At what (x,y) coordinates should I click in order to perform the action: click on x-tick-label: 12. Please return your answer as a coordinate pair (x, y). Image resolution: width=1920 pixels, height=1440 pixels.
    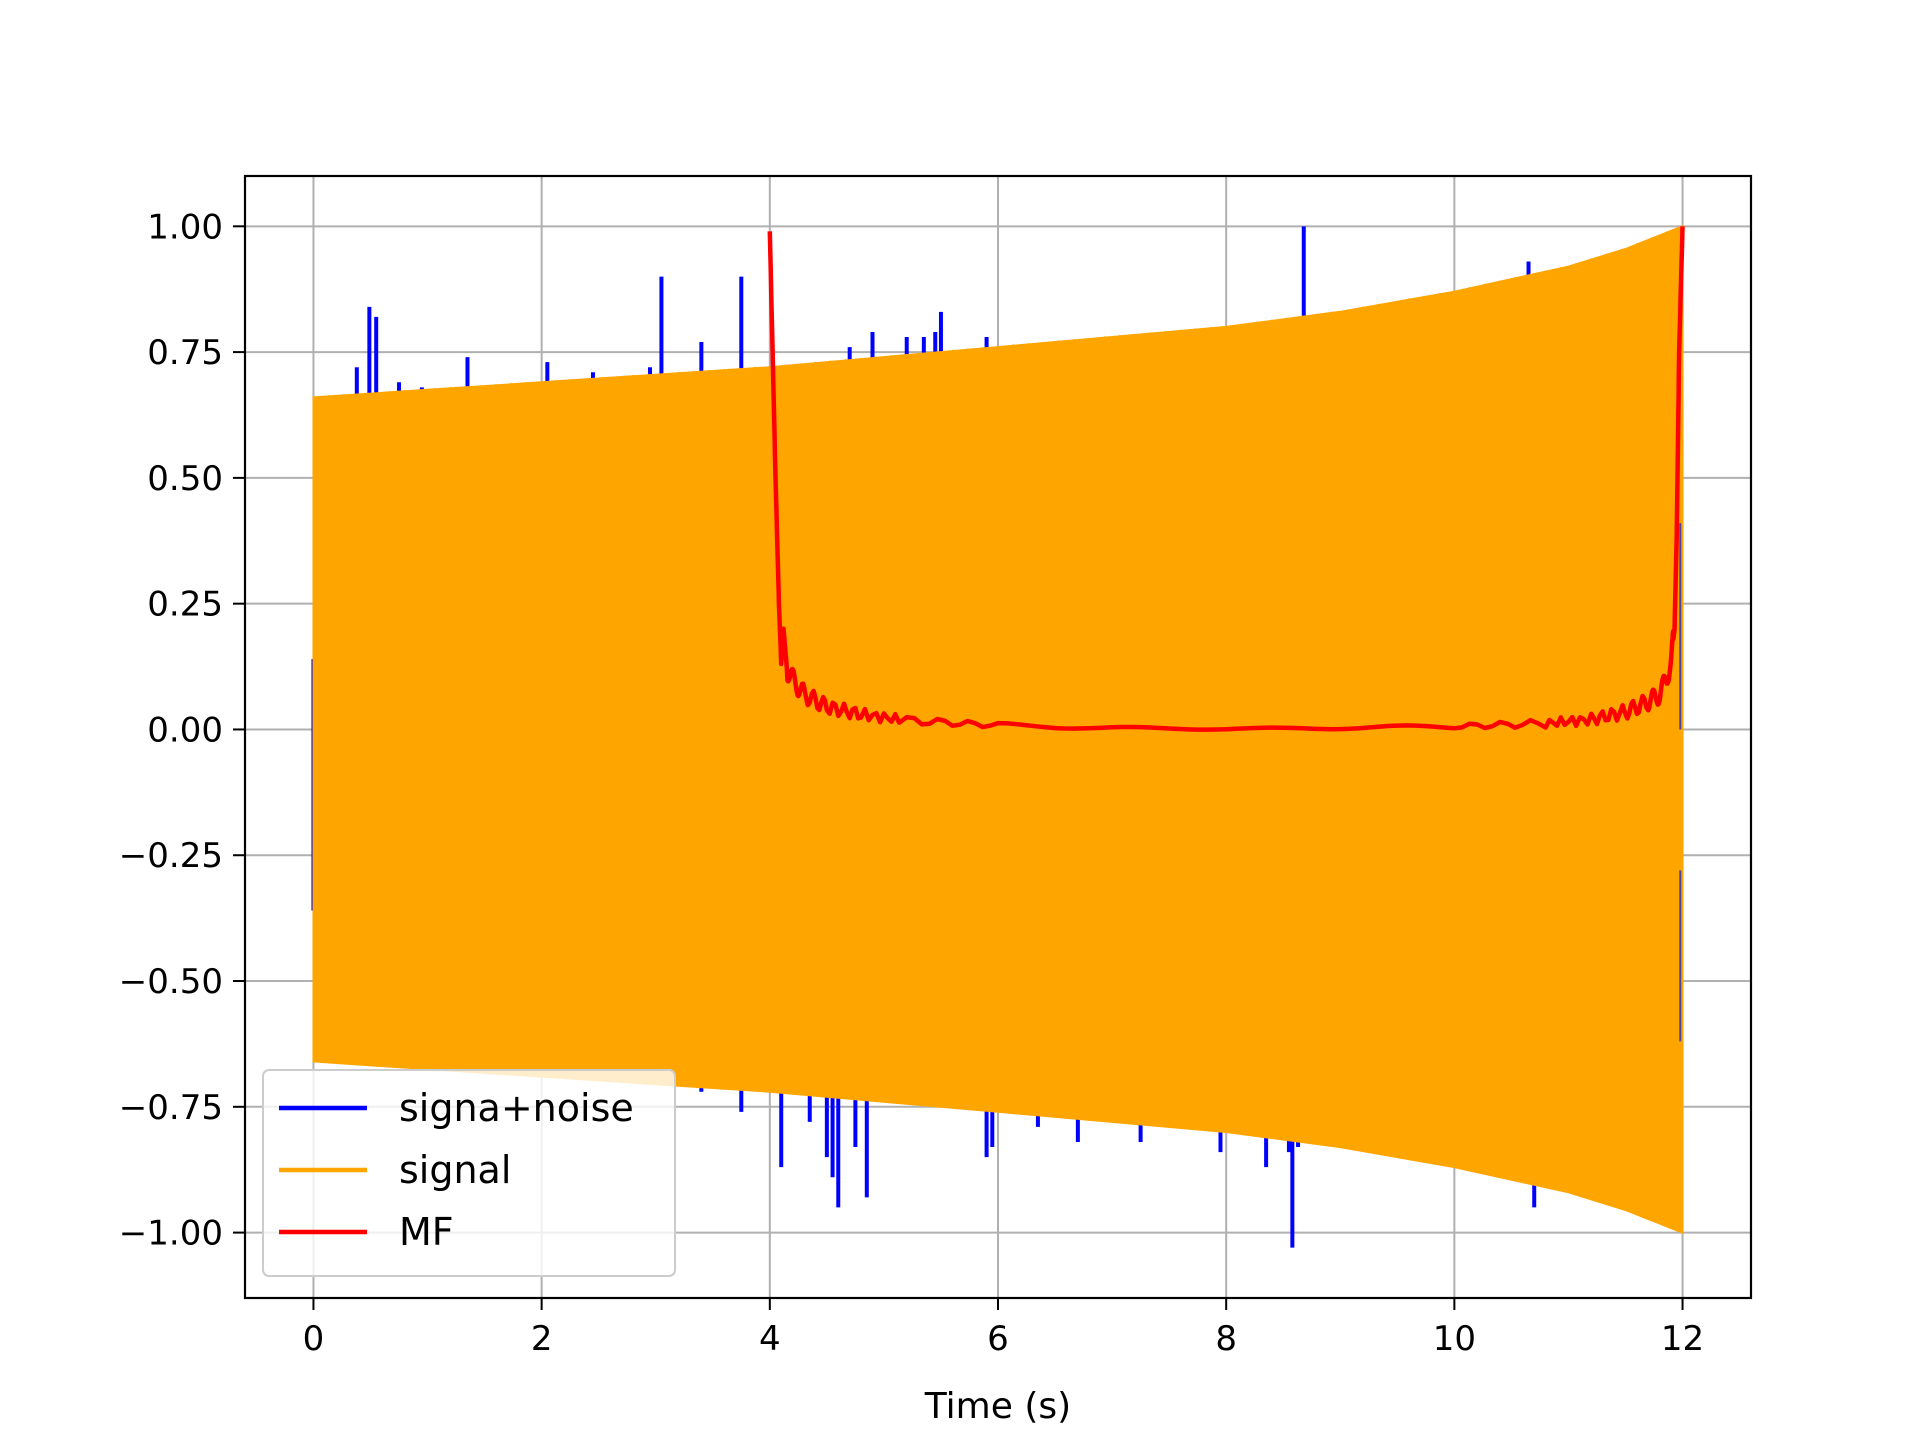
    Looking at the image, I should click on (1682, 1339).